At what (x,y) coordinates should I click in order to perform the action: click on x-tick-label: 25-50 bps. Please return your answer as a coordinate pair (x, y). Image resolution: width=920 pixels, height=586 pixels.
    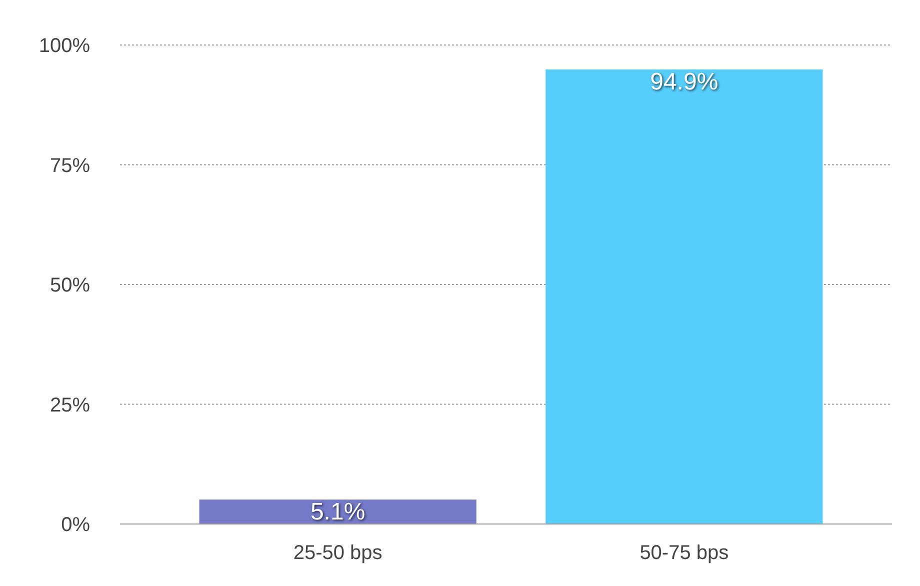
    Looking at the image, I should click on (337, 553).